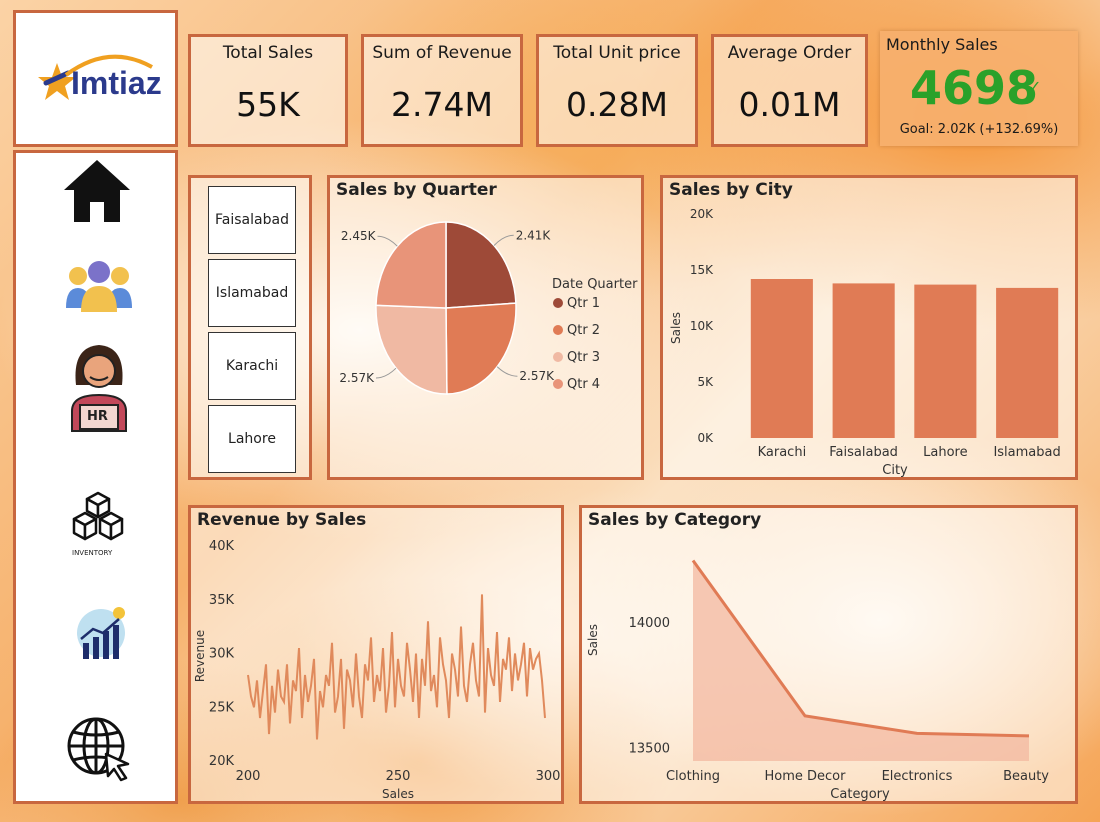 The width and height of the screenshot is (1100, 822). What do you see at coordinates (442, 104) in the screenshot?
I see `kpi-value: 2.74M` at bounding box center [442, 104].